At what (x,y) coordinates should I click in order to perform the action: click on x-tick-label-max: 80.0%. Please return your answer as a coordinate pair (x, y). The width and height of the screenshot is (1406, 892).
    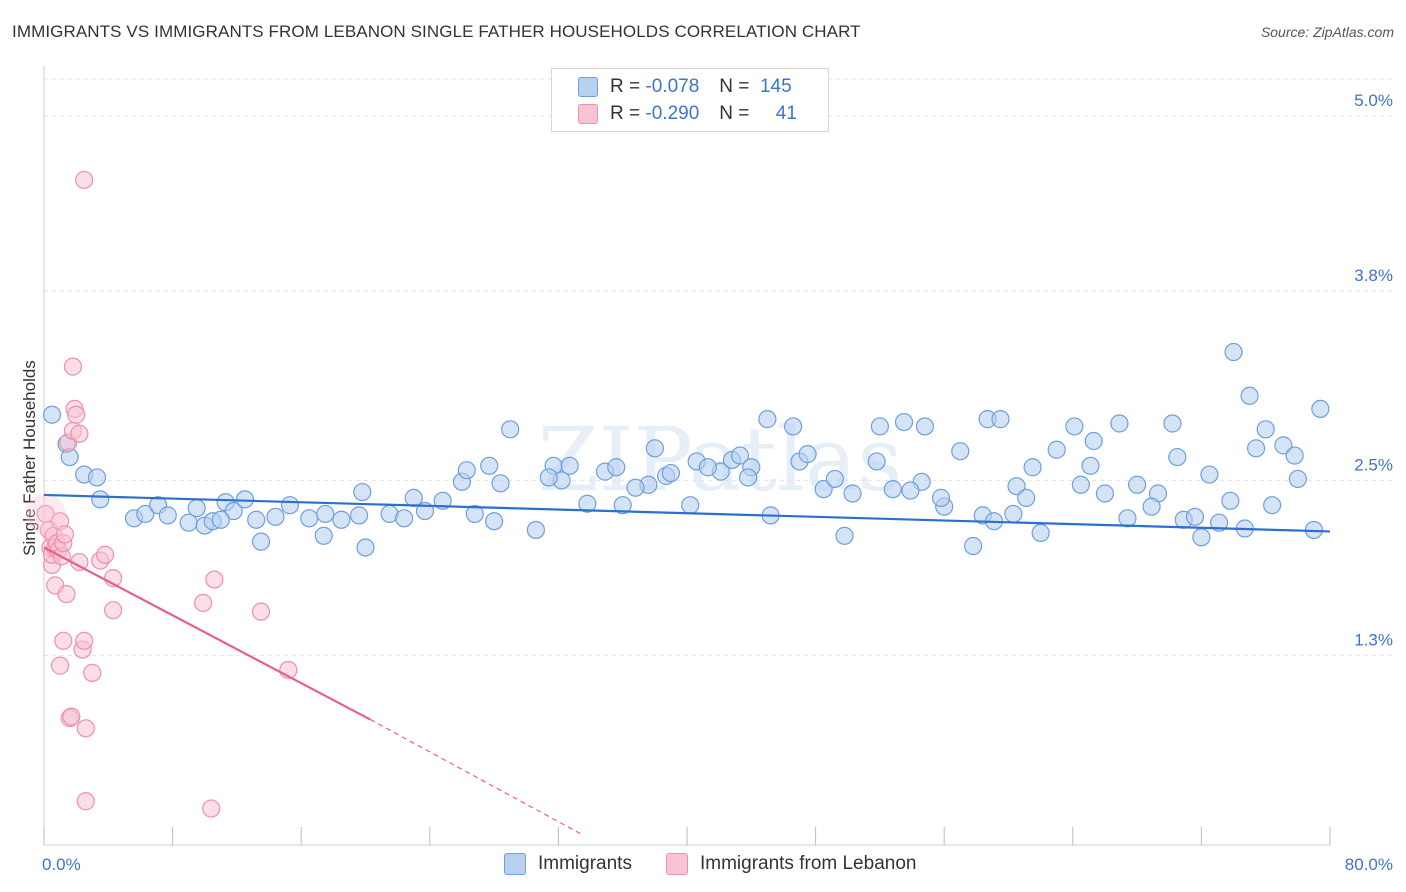
    Looking at the image, I should click on (1369, 864).